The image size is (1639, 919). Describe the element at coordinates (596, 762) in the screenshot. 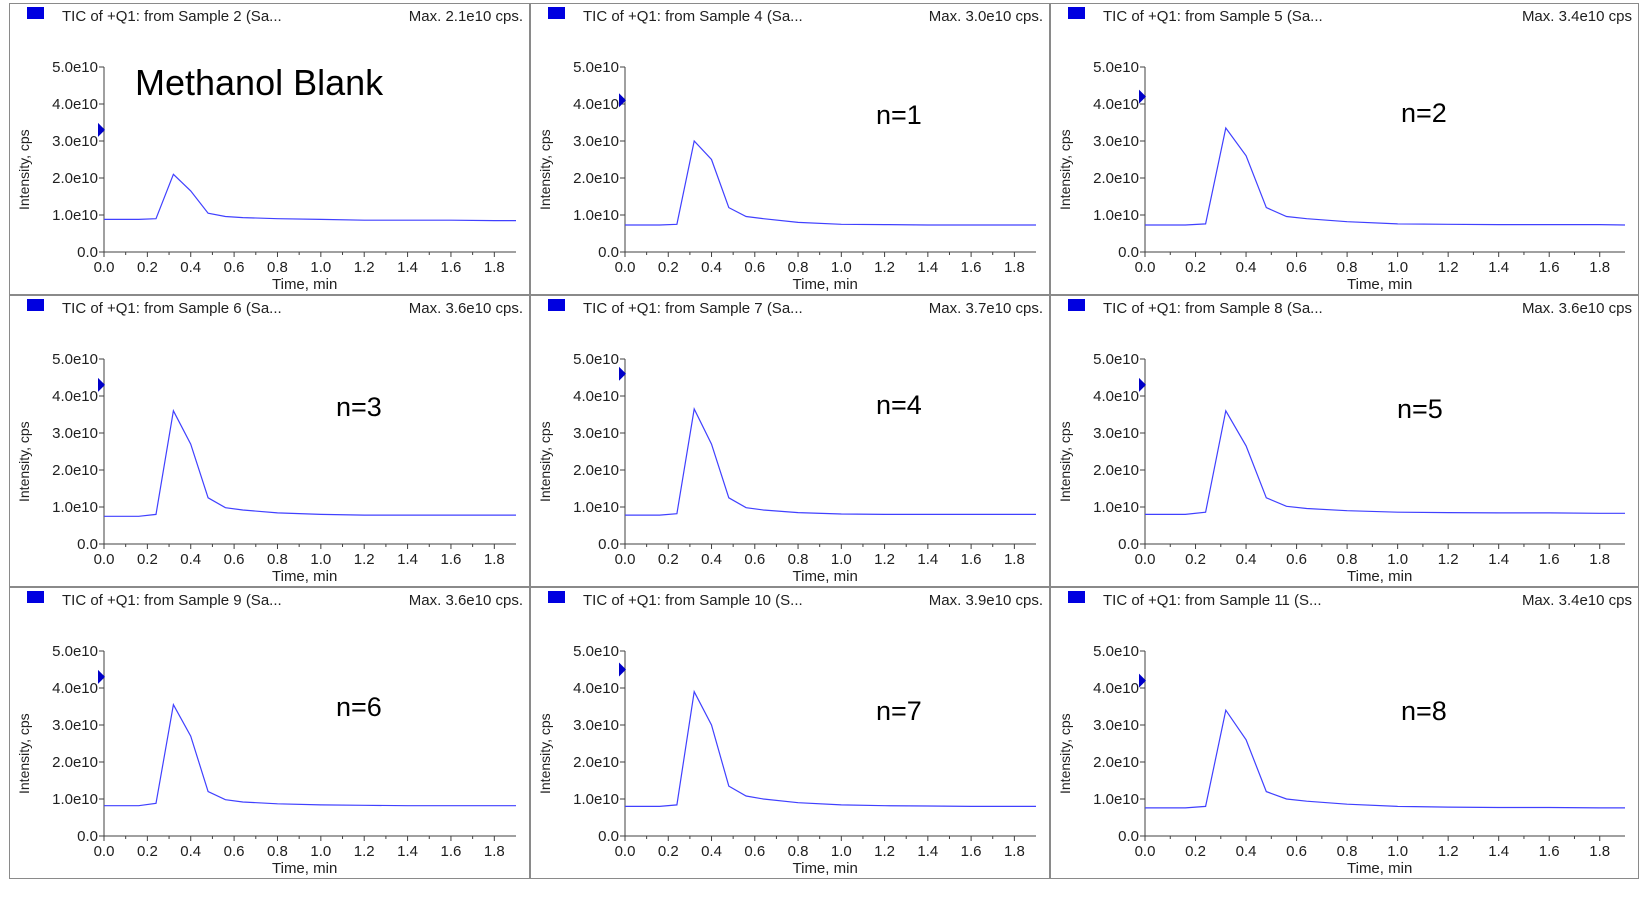

I see `y-tick-label: 2.0e10` at that location.